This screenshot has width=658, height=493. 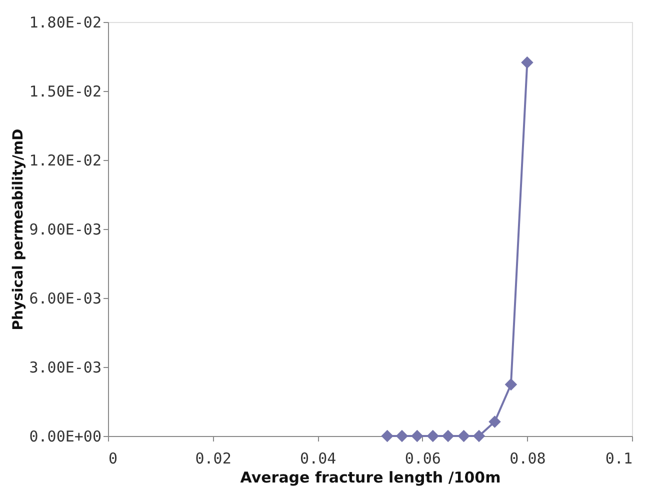 What do you see at coordinates (65, 161) in the screenshot?
I see `y-tick-label: 1.20E-02` at bounding box center [65, 161].